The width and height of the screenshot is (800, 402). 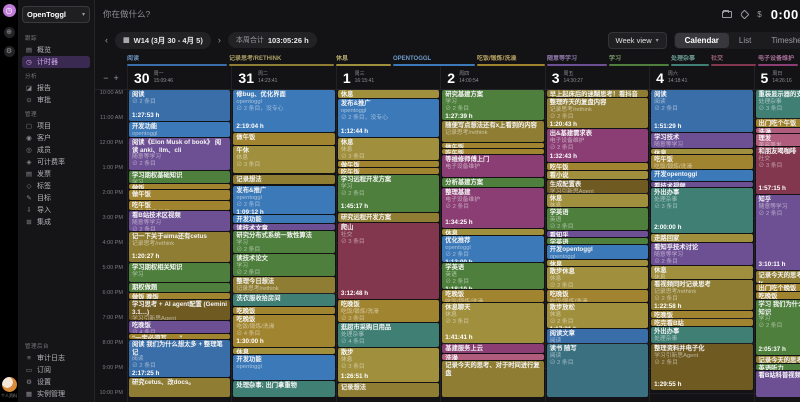 I want to click on zoom-in-button: +, so click(x=116, y=77).